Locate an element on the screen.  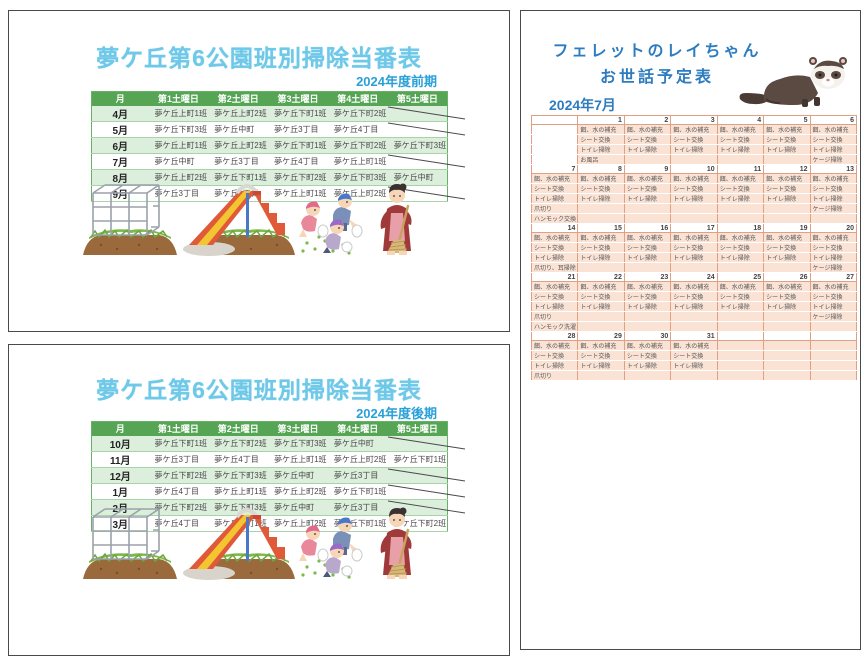
calendar-task-cell: 爪切り is located at coordinates (554, 208).